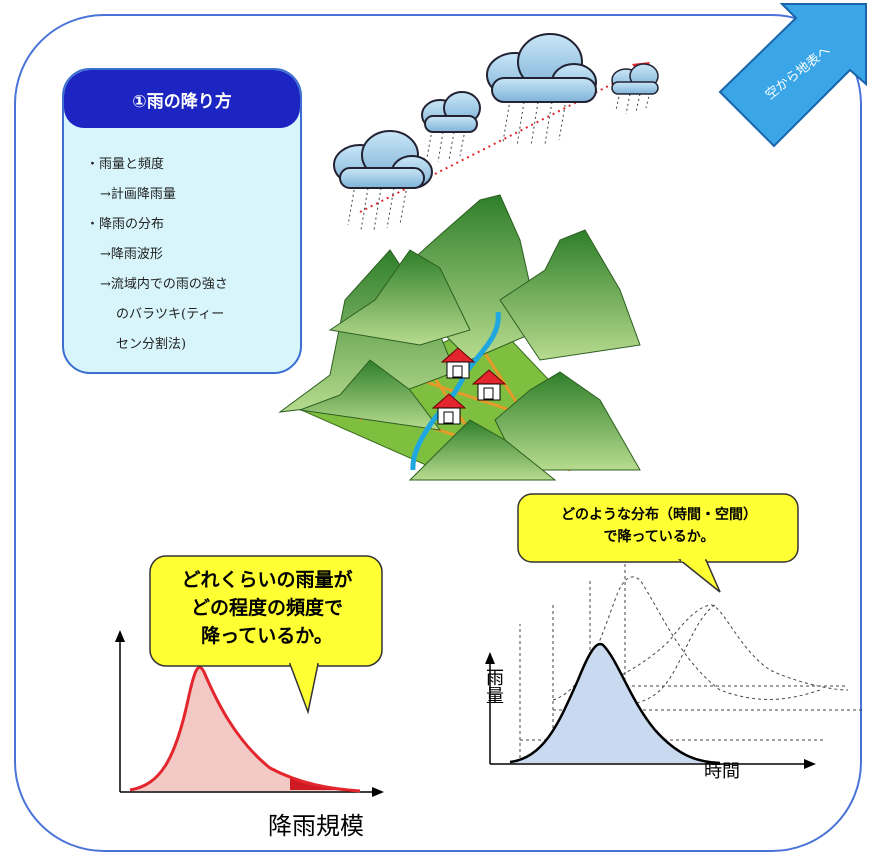 The height and width of the screenshot is (858, 870). I want to click on frequency-area, so click(245, 729).